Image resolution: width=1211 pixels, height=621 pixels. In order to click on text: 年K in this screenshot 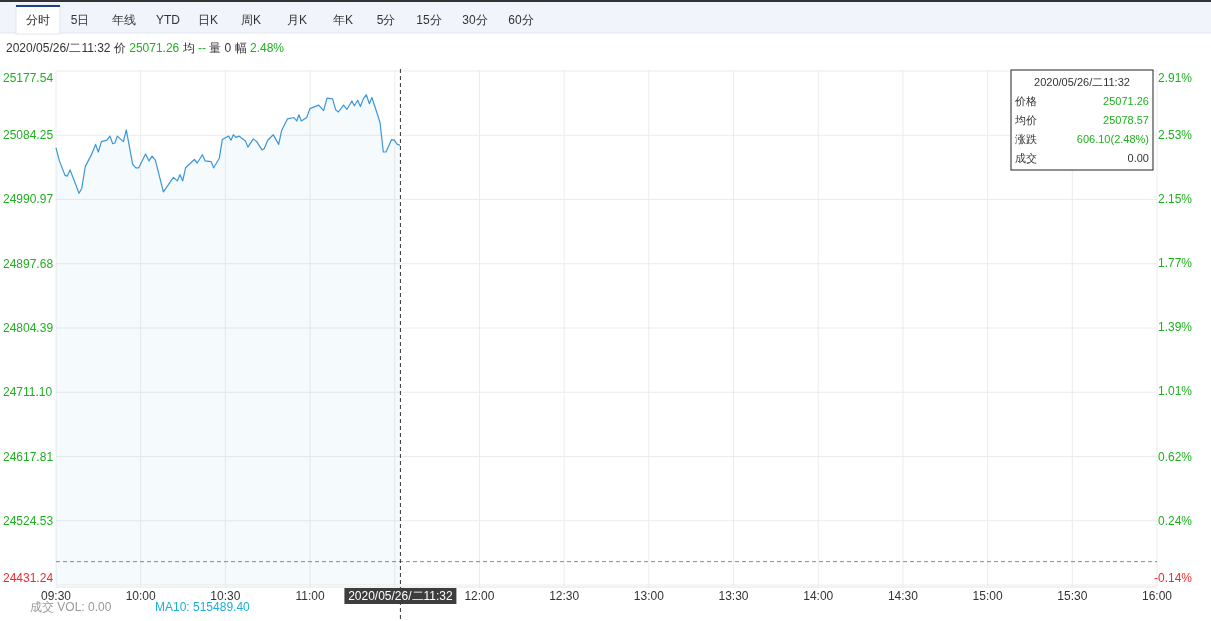, I will do `click(343, 20)`.